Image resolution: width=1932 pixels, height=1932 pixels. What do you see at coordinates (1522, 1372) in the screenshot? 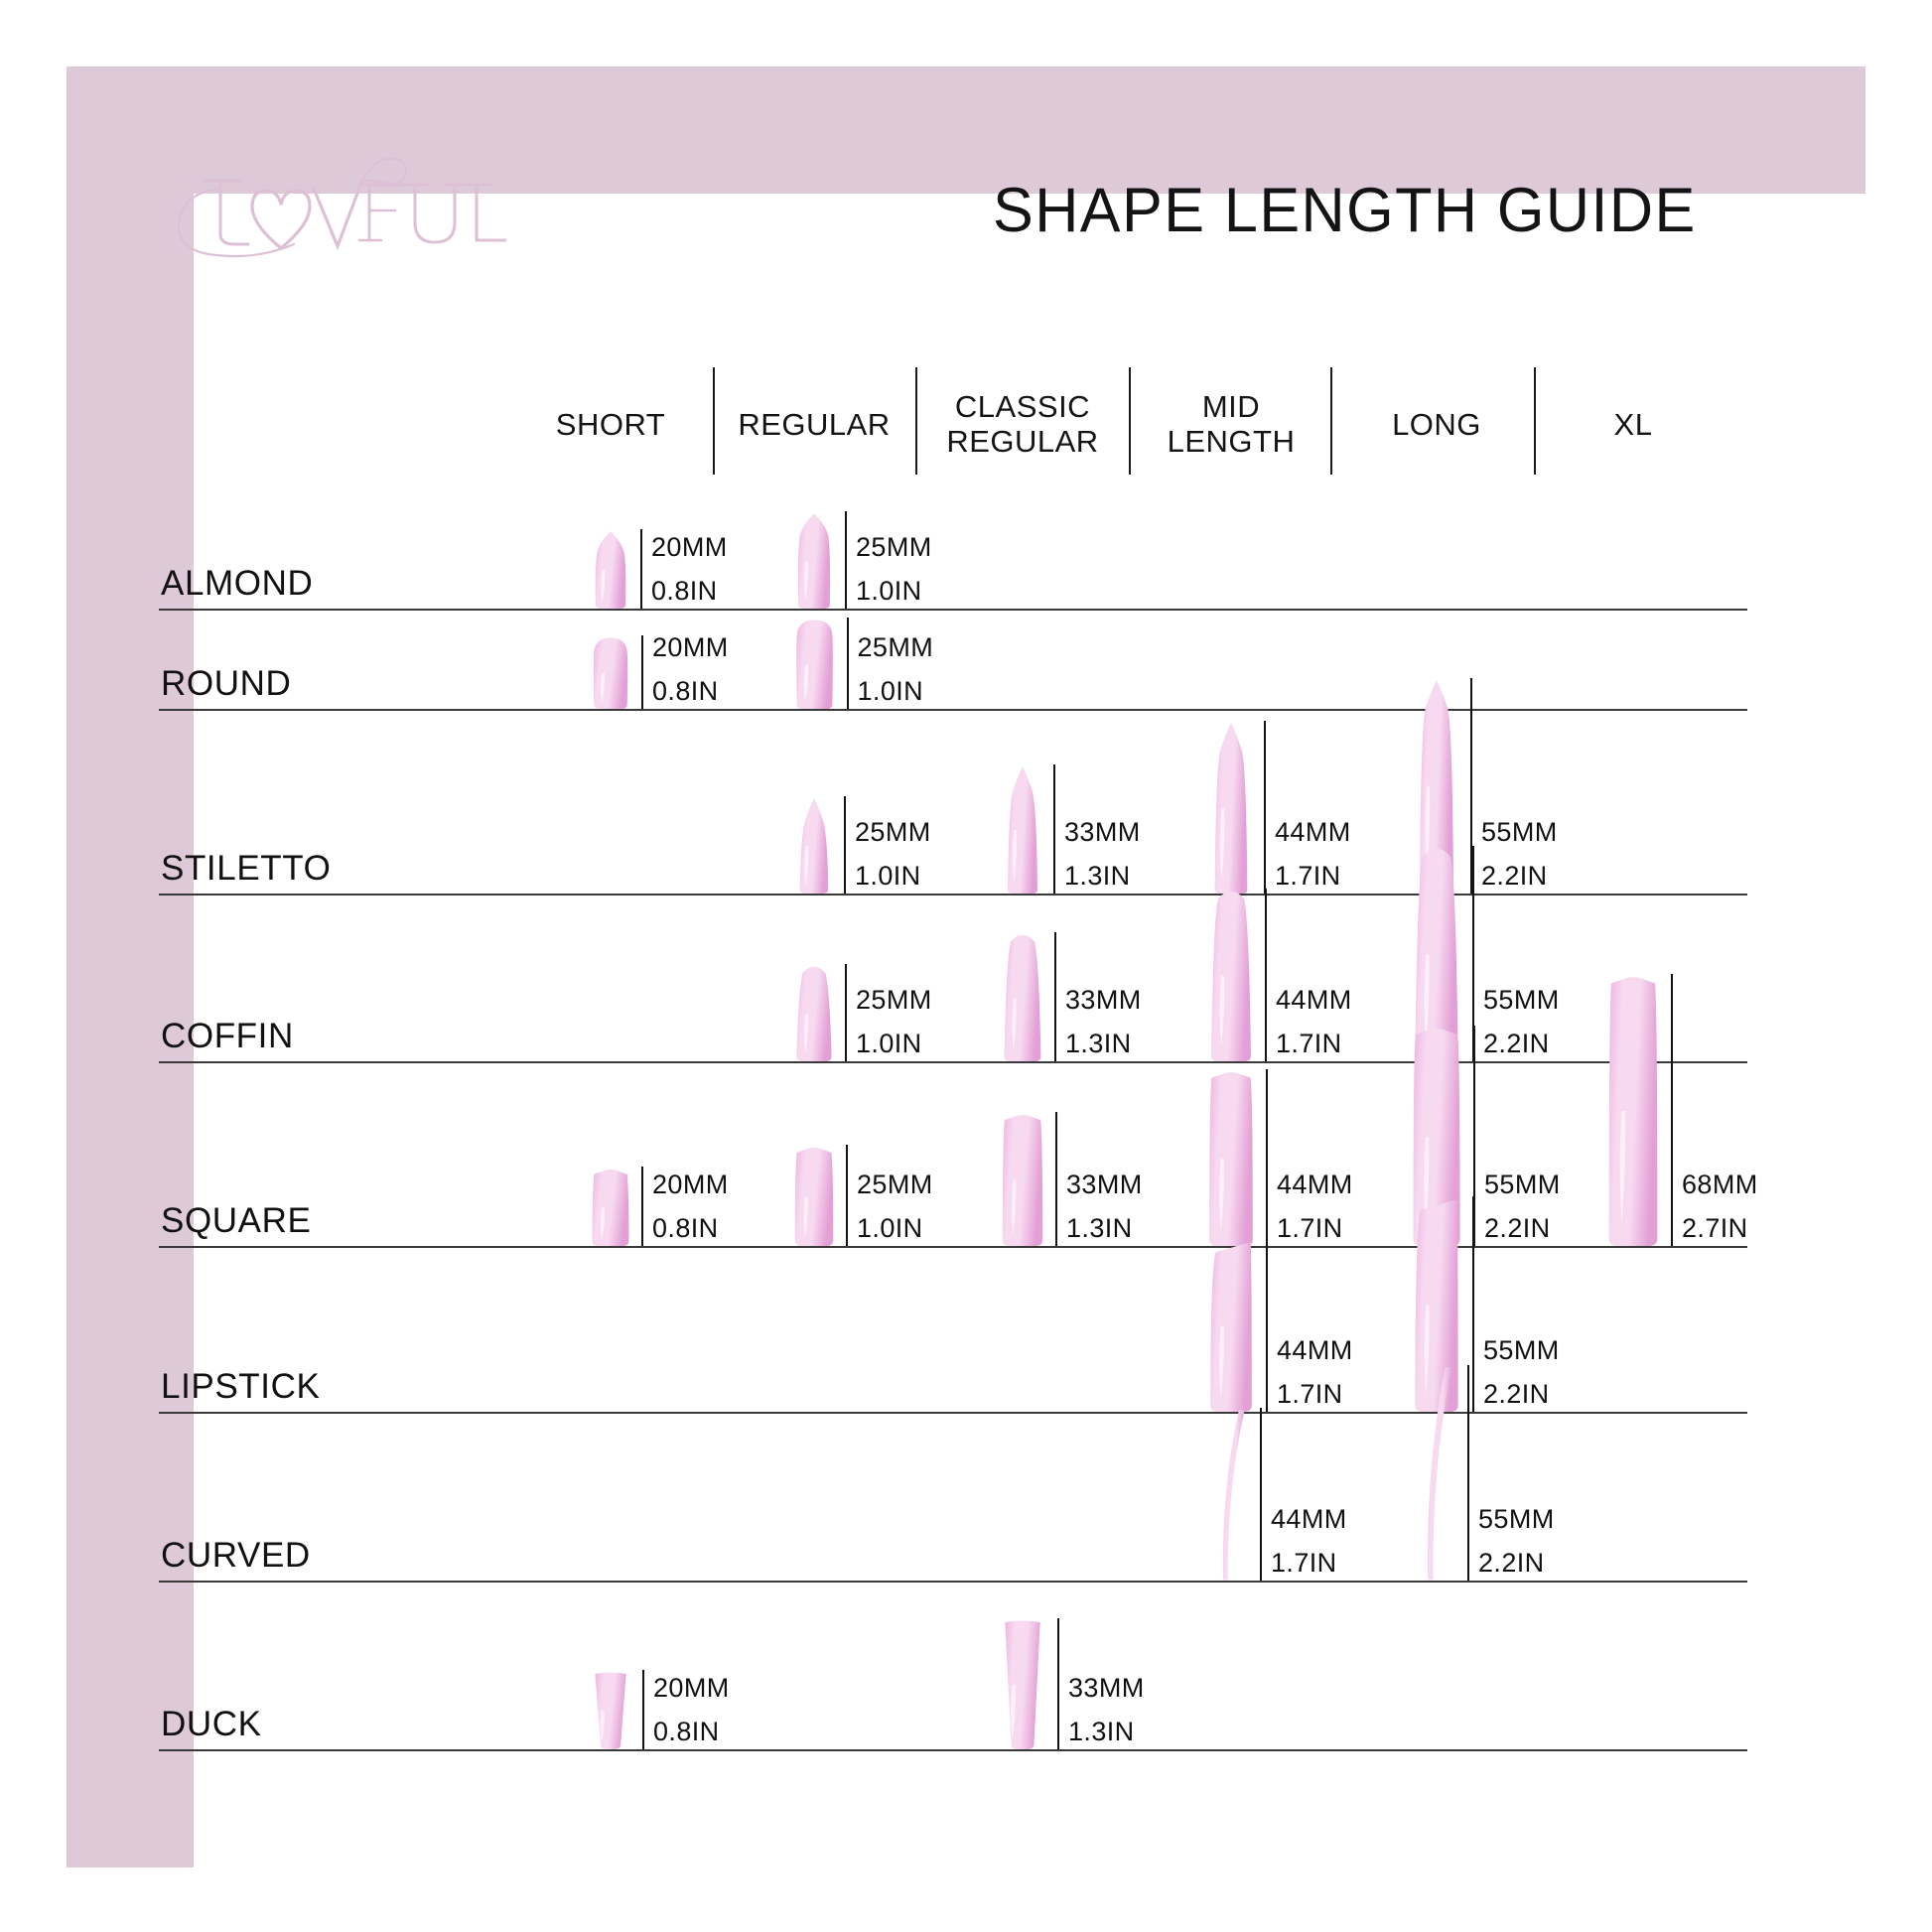
I see `measurement-lipstick-long: 55MM 2.2IN` at bounding box center [1522, 1372].